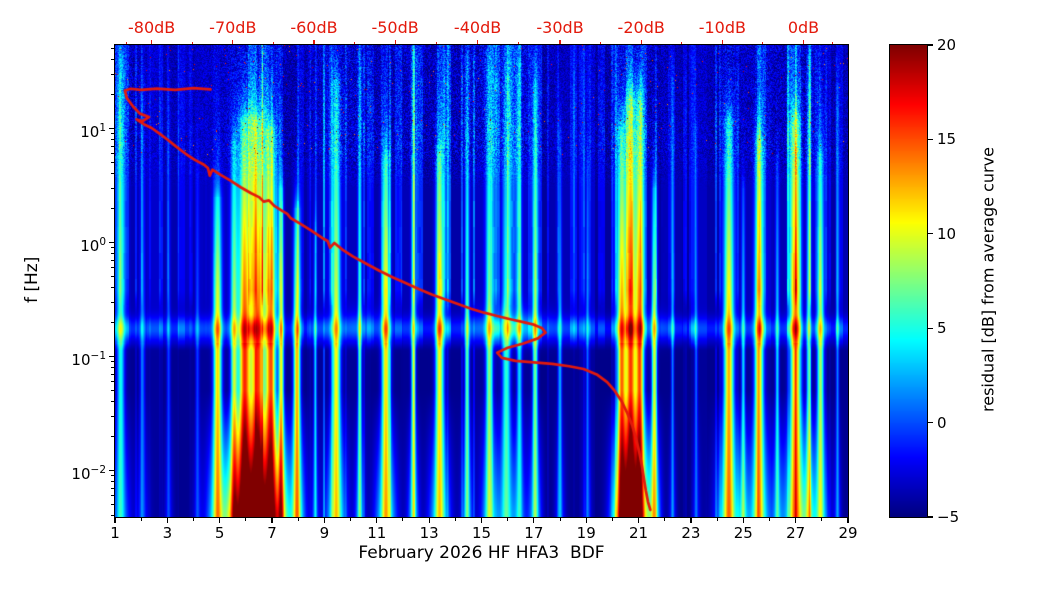 The height and width of the screenshot is (600, 1050). Describe the element at coordinates (93, 246) in the screenshot. I see `y-tick-label: 10⁰` at that location.